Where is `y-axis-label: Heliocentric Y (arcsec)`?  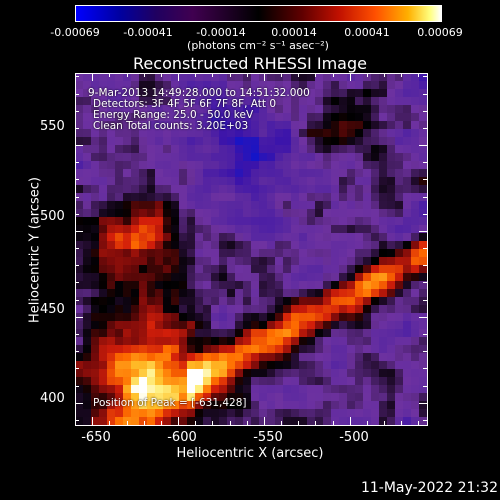 y-axis-label: Heliocentric Y (arcsec) is located at coordinates (35, 250).